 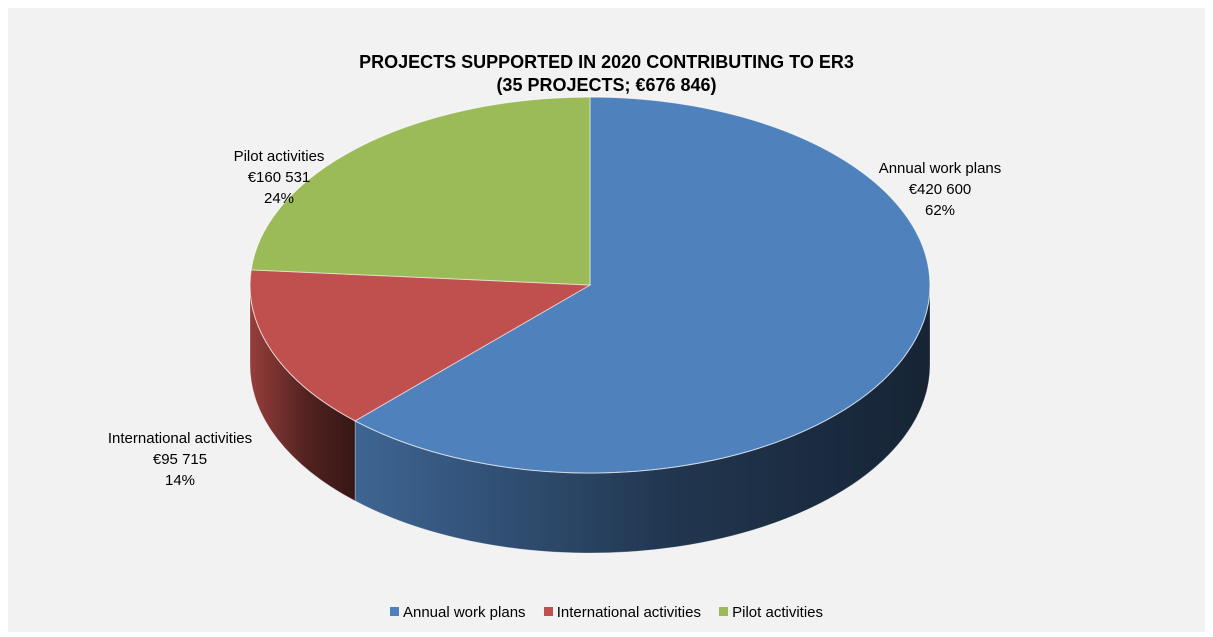 I want to click on legend-item-international-activities: International activities, so click(x=622, y=612).